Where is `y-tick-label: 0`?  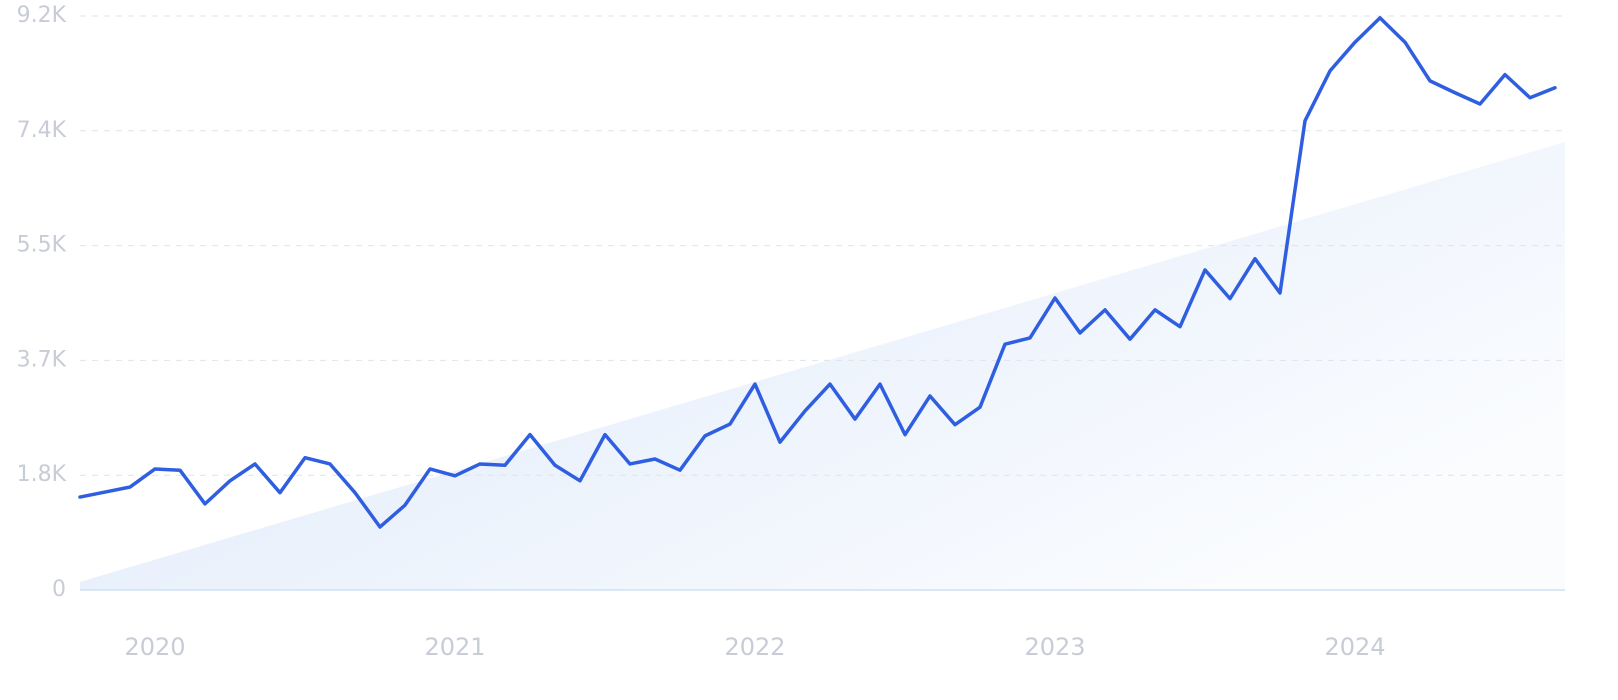
y-tick-label: 0 is located at coordinates (59, 589).